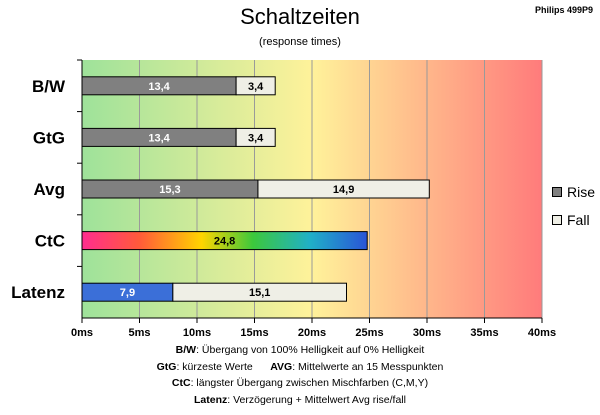 Image resolution: width=600 pixels, height=415 pixels. What do you see at coordinates (169, 190) in the screenshot?
I see `data-label-rise: 15,3` at bounding box center [169, 190].